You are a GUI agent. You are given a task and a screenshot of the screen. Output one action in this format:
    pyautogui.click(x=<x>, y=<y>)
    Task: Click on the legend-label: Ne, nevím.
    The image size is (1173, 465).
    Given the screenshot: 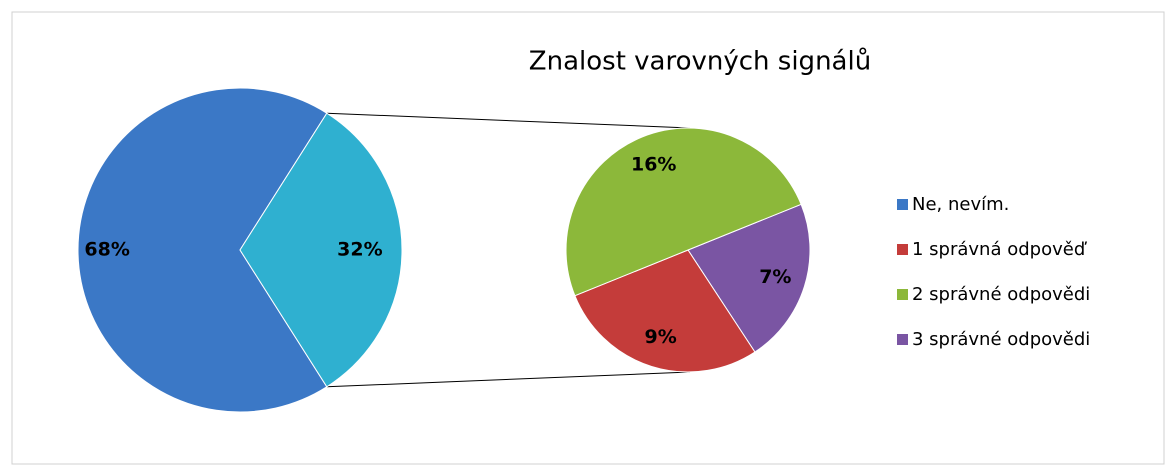 What is the action you would take?
    pyautogui.click(x=960, y=204)
    